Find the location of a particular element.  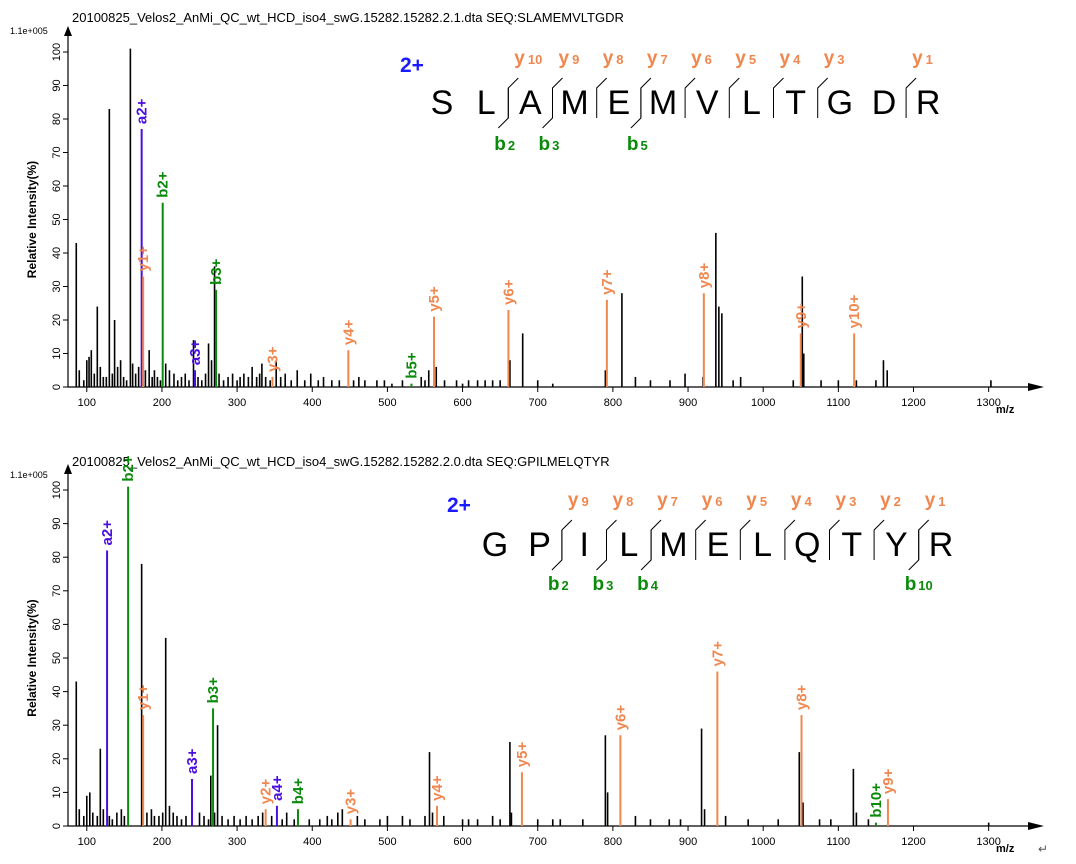

return-mark: ↵ is located at coordinates (1043, 849).